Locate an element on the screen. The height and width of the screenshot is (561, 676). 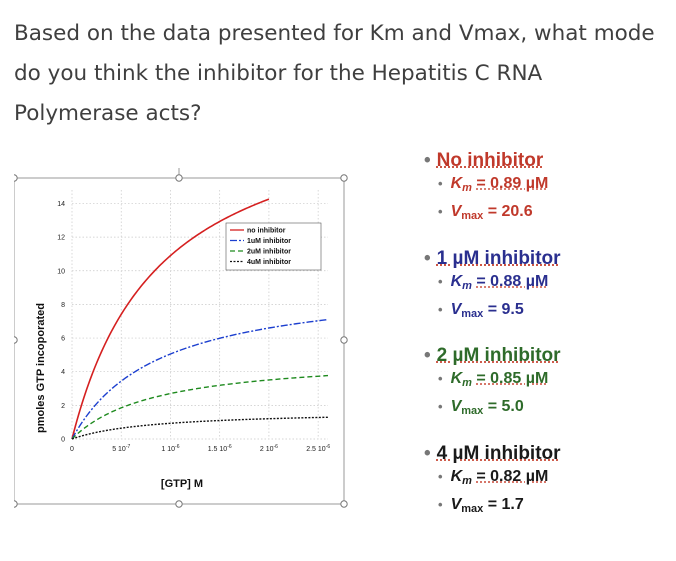
x-tick-label: 5 10-7 is located at coordinates (121, 448).